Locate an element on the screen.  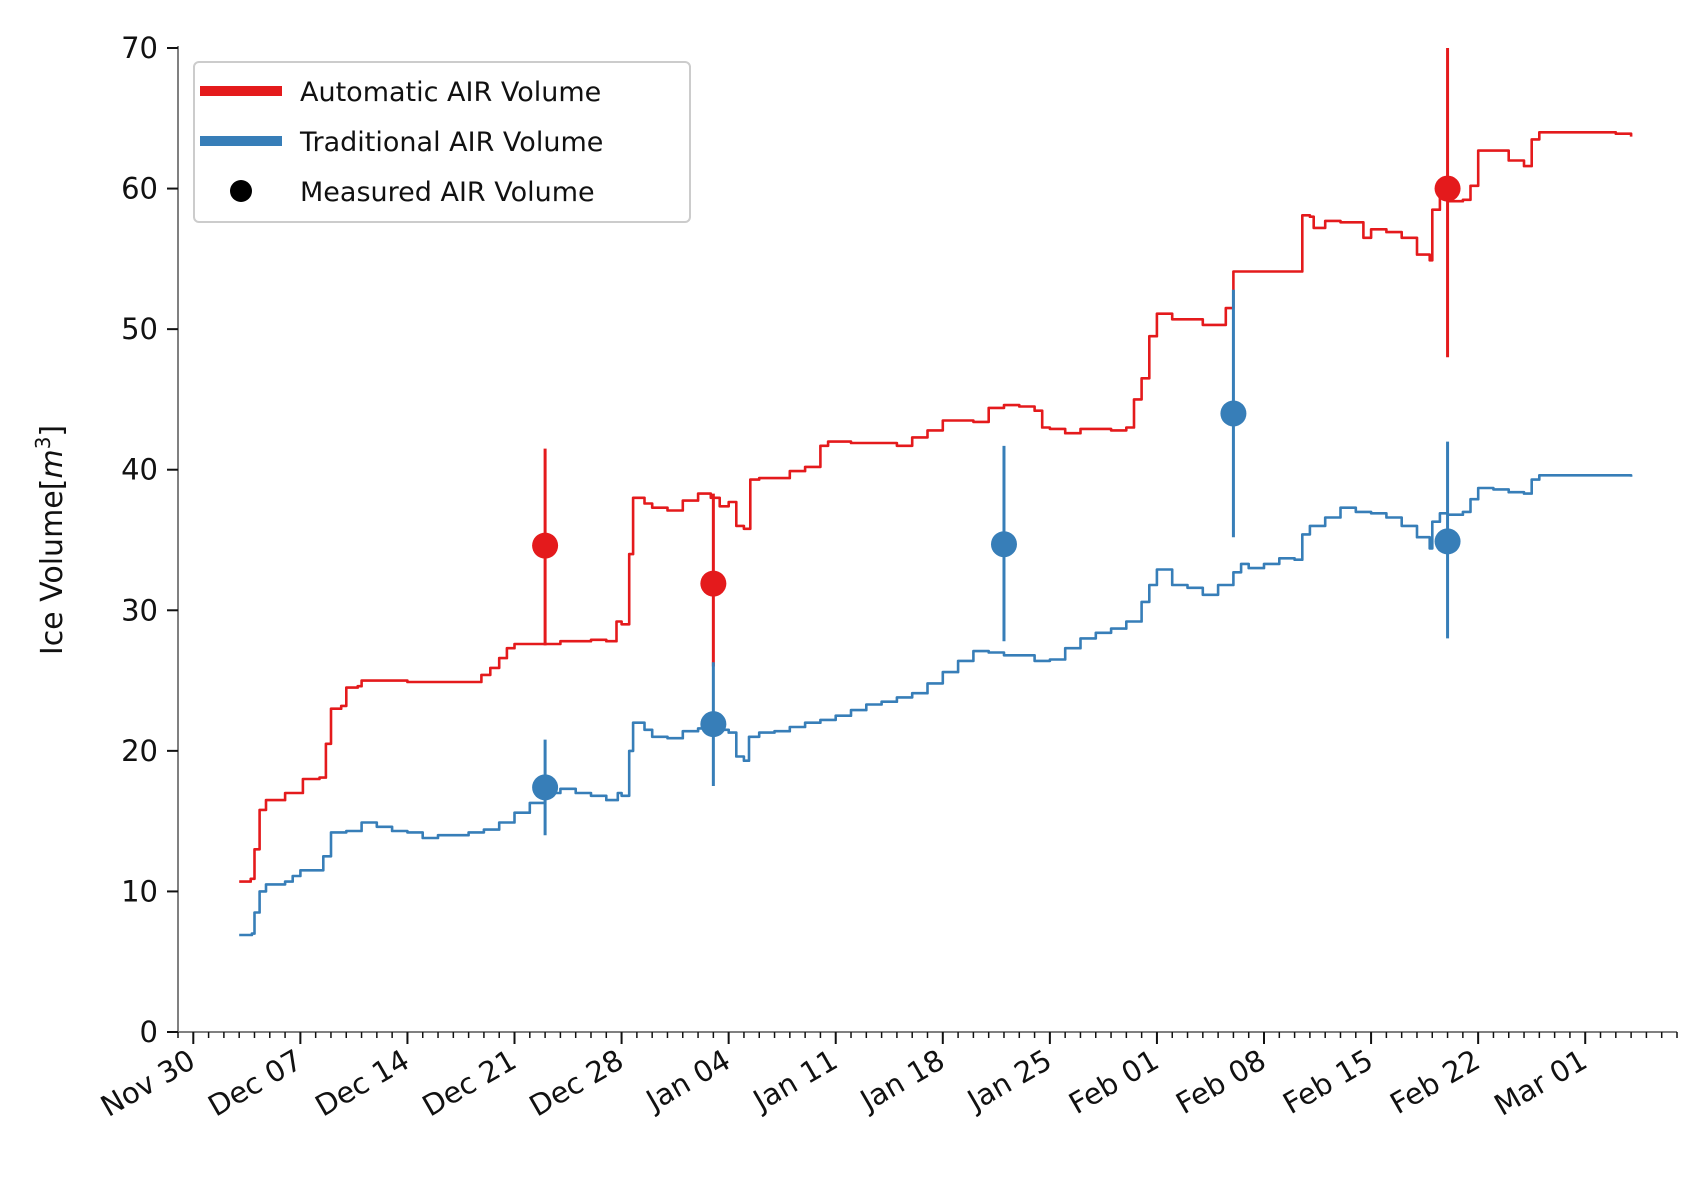
x-tick-label: Jan 18 is located at coordinates (901, 1081).